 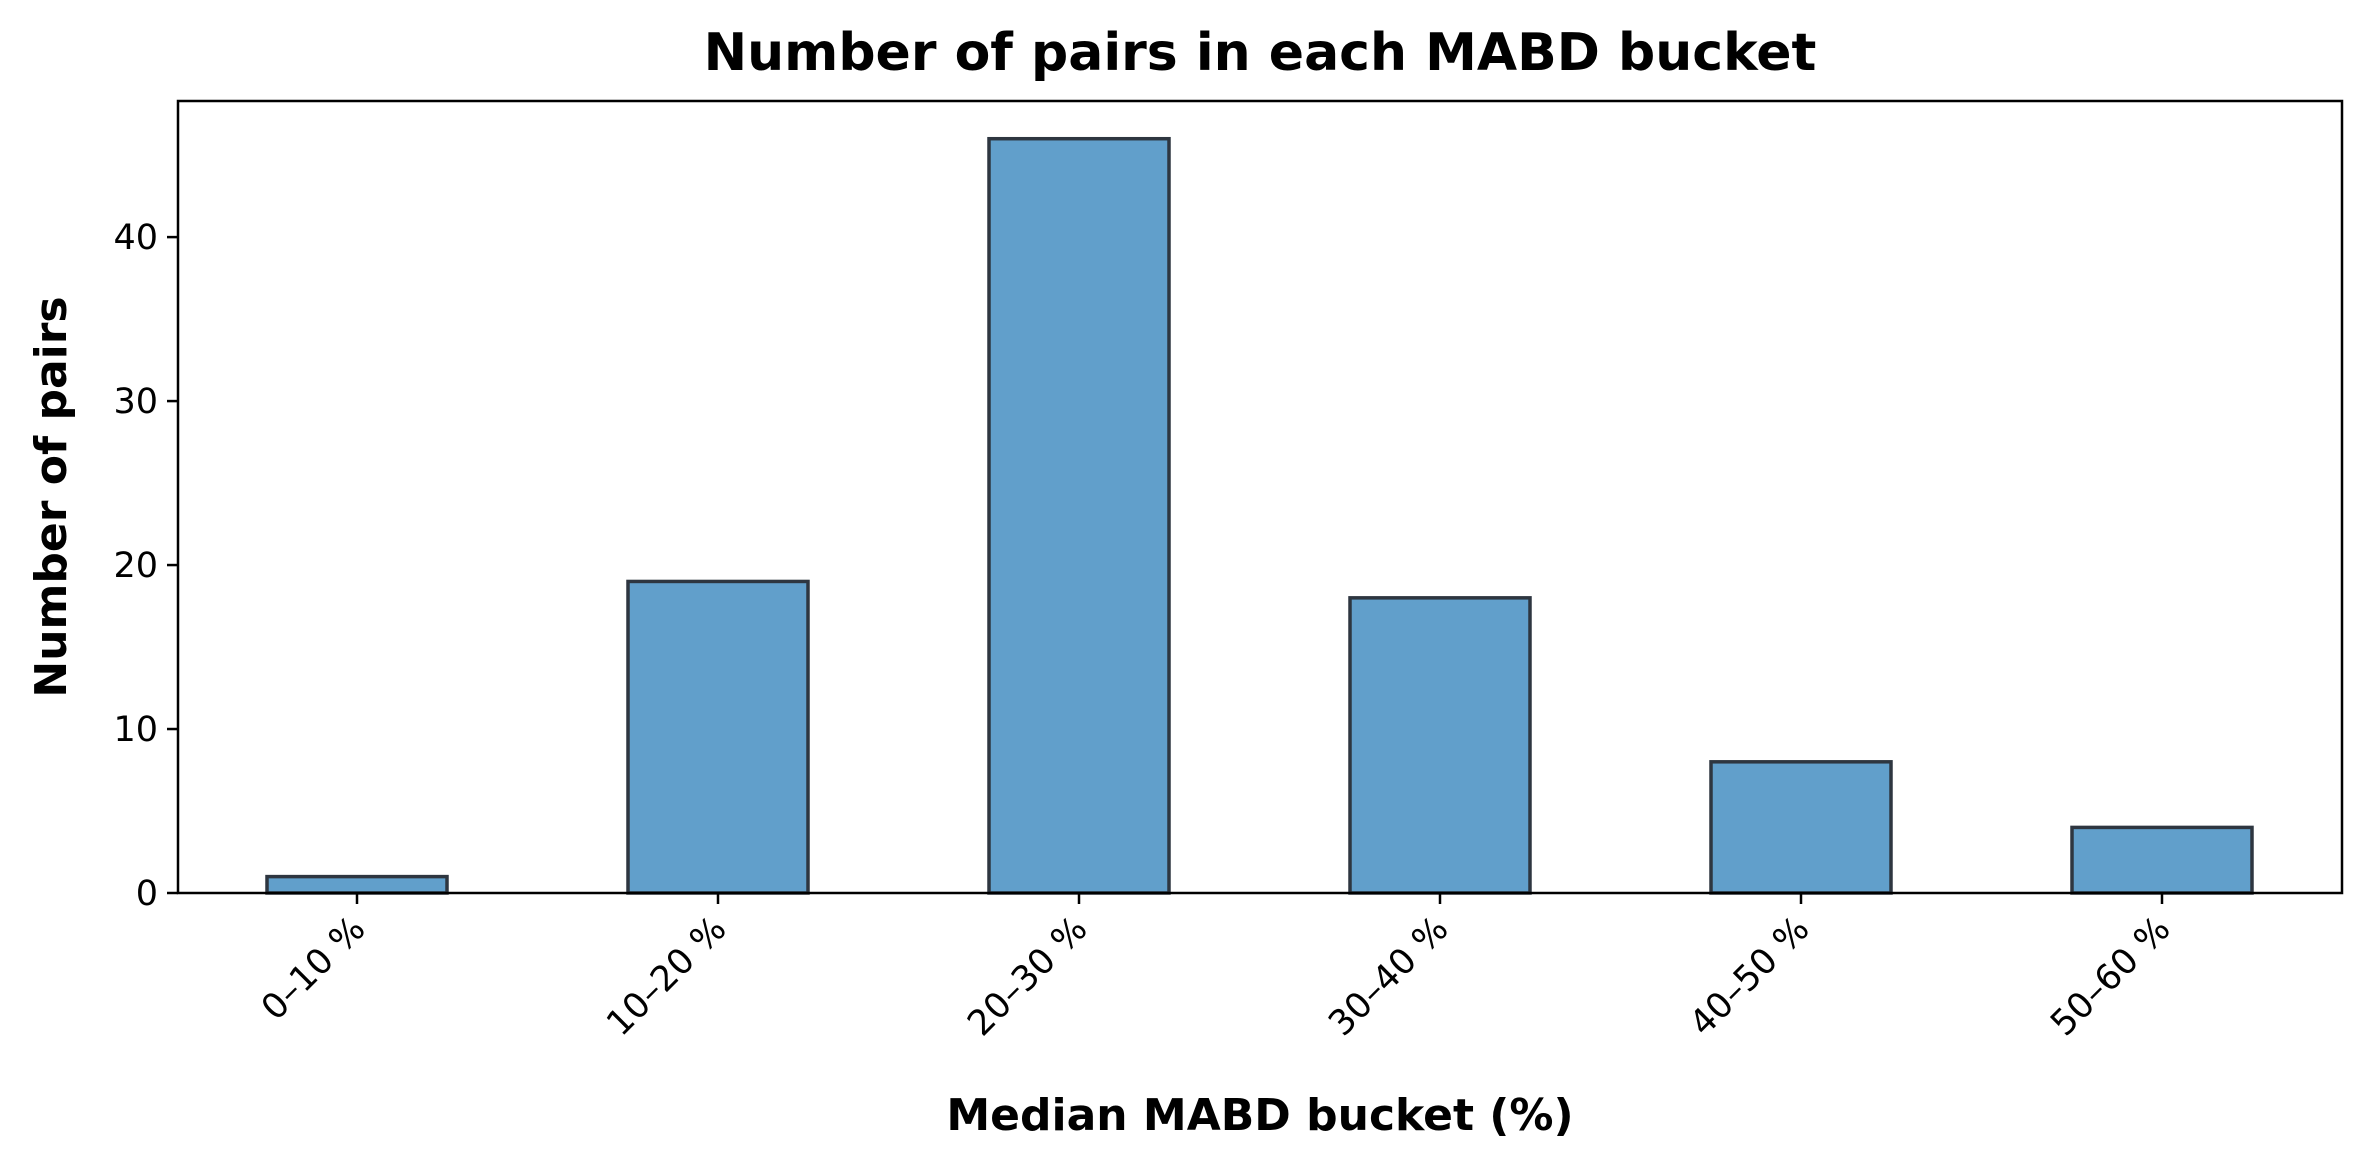 I want to click on y-axis: 0 10 20 30 40, so click(x=145, y=566).